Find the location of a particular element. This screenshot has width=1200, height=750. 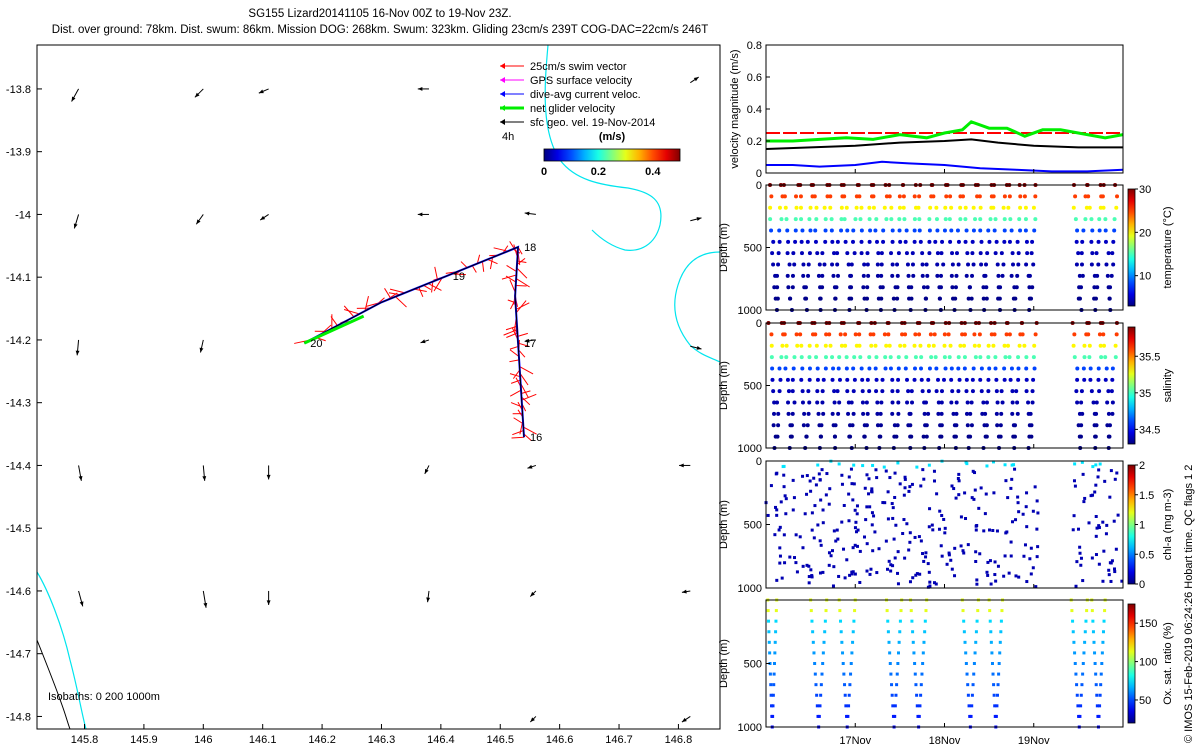

oxygen-y-axis-label: Depth (m) is located at coordinates (724, 663).